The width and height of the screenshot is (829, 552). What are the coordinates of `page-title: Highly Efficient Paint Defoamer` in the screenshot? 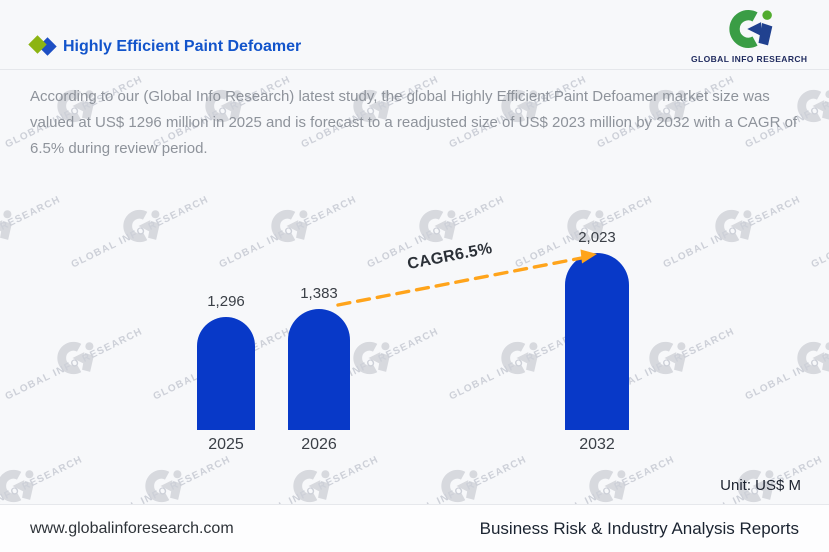 It's located at (182, 46).